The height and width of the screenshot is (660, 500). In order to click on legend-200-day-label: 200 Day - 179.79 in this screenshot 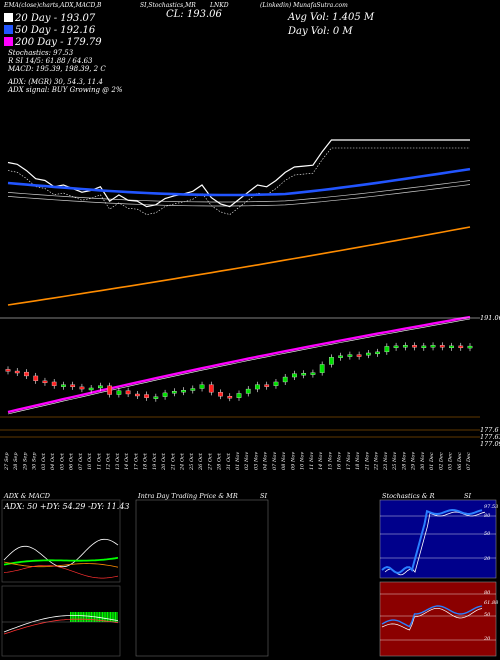, I will do `click(58, 42)`.